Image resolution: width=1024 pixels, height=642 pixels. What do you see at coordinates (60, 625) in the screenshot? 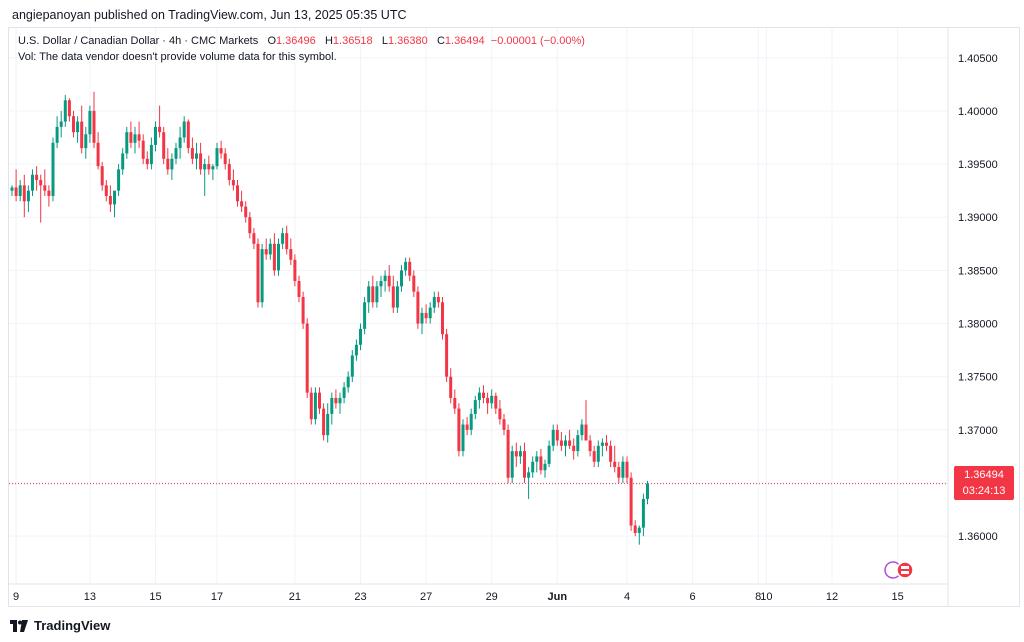
I see `footer-brand: TradingView` at bounding box center [60, 625].